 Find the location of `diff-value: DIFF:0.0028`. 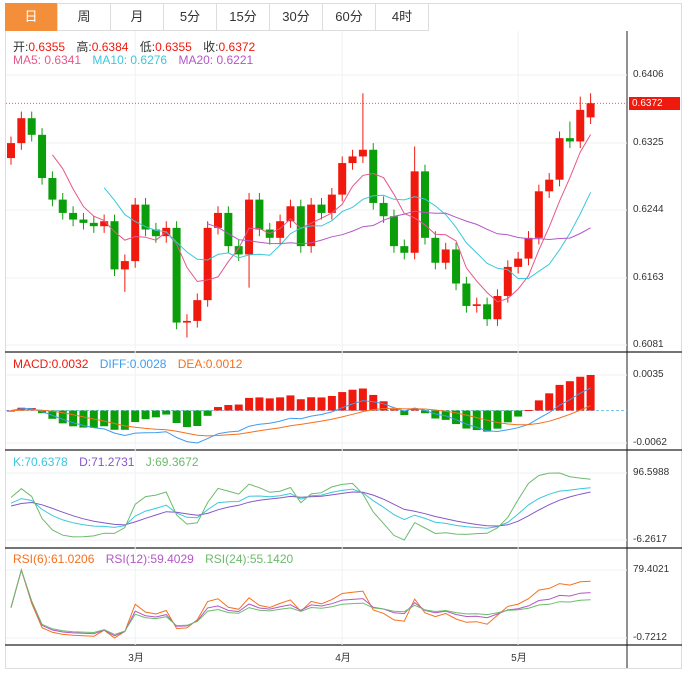

diff-value: DIFF:0.0028 is located at coordinates (133, 364).